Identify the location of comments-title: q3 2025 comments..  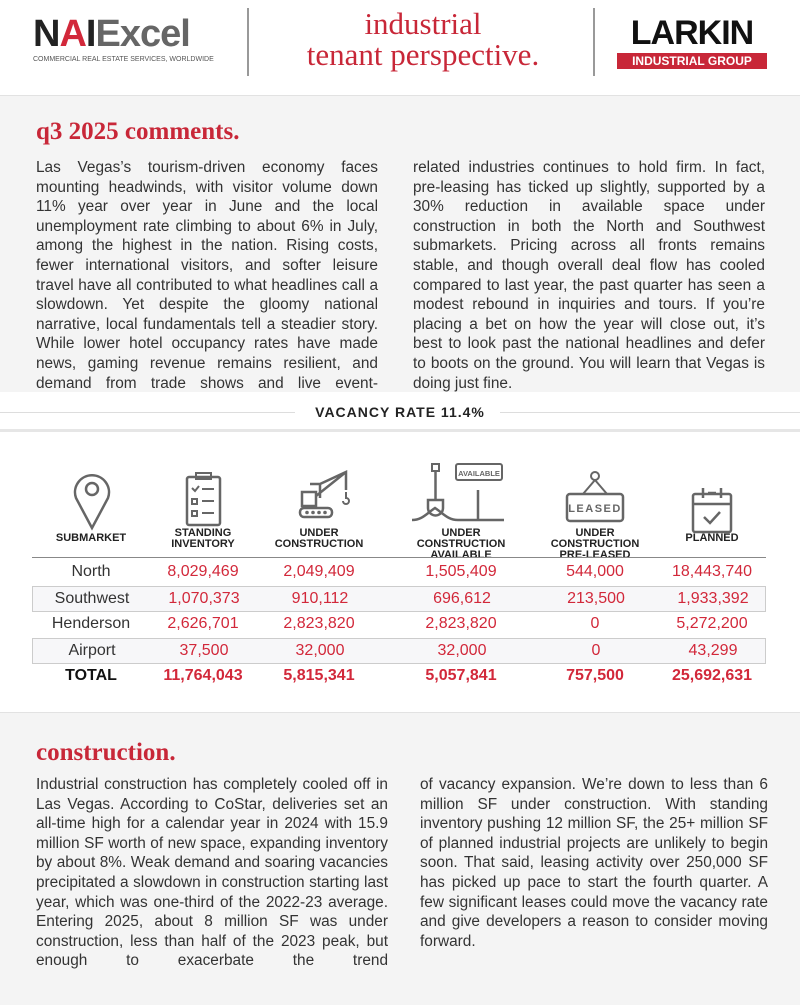
(138, 131).